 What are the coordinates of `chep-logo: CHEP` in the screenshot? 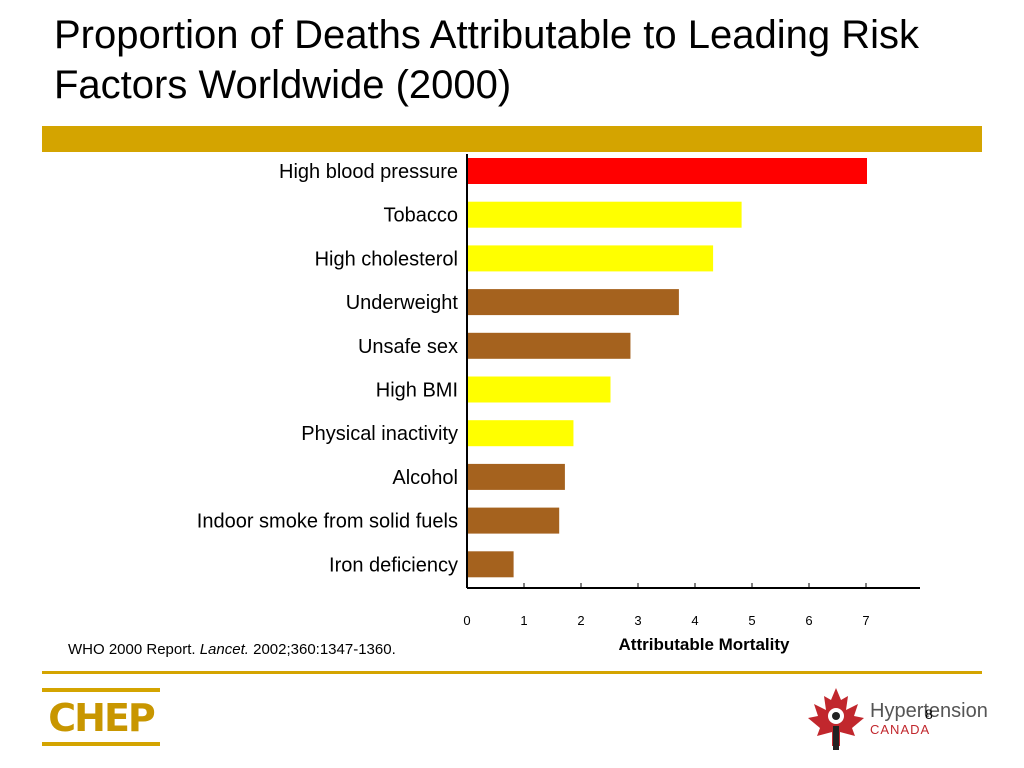 It's located at (101, 717).